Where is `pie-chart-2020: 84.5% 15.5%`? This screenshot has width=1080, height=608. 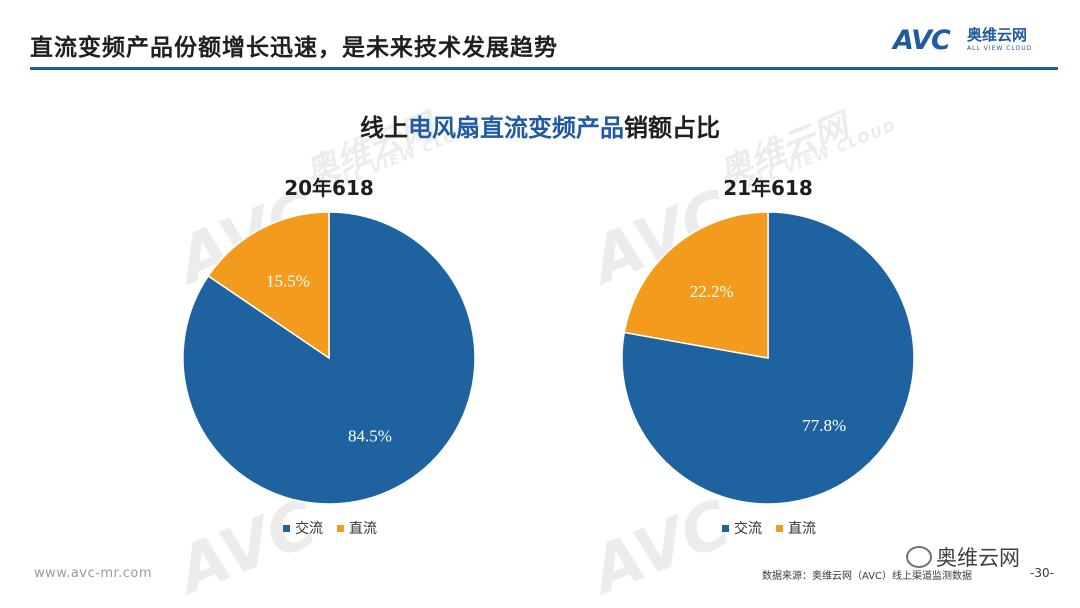 pie-chart-2020: 84.5% 15.5% is located at coordinates (329, 358).